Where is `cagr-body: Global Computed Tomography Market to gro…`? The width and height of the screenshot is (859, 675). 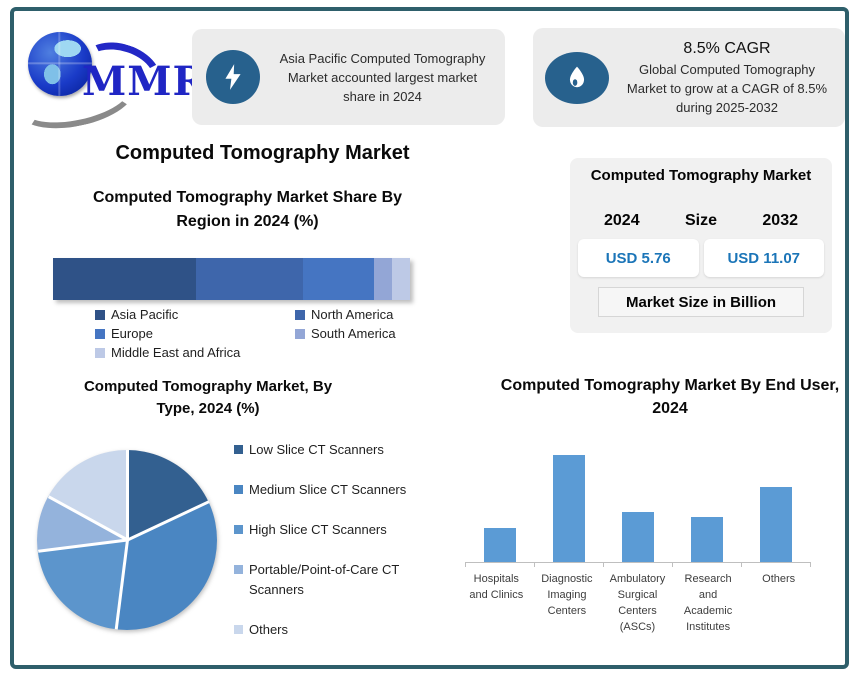
cagr-body: Global Computed Tomography Market to gro… is located at coordinates (727, 88).